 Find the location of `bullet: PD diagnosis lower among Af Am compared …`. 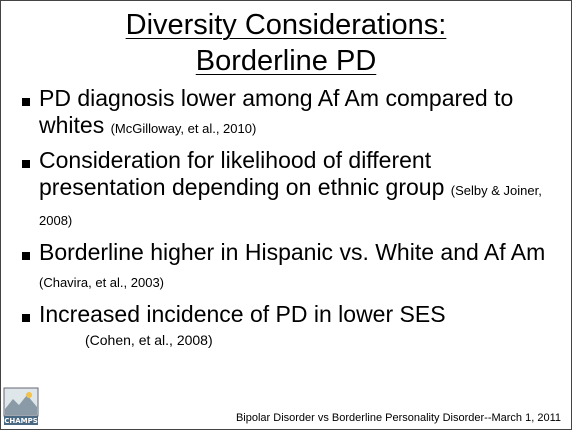

bullet: PD diagnosis lower among Af Am compared … is located at coordinates (291, 113).